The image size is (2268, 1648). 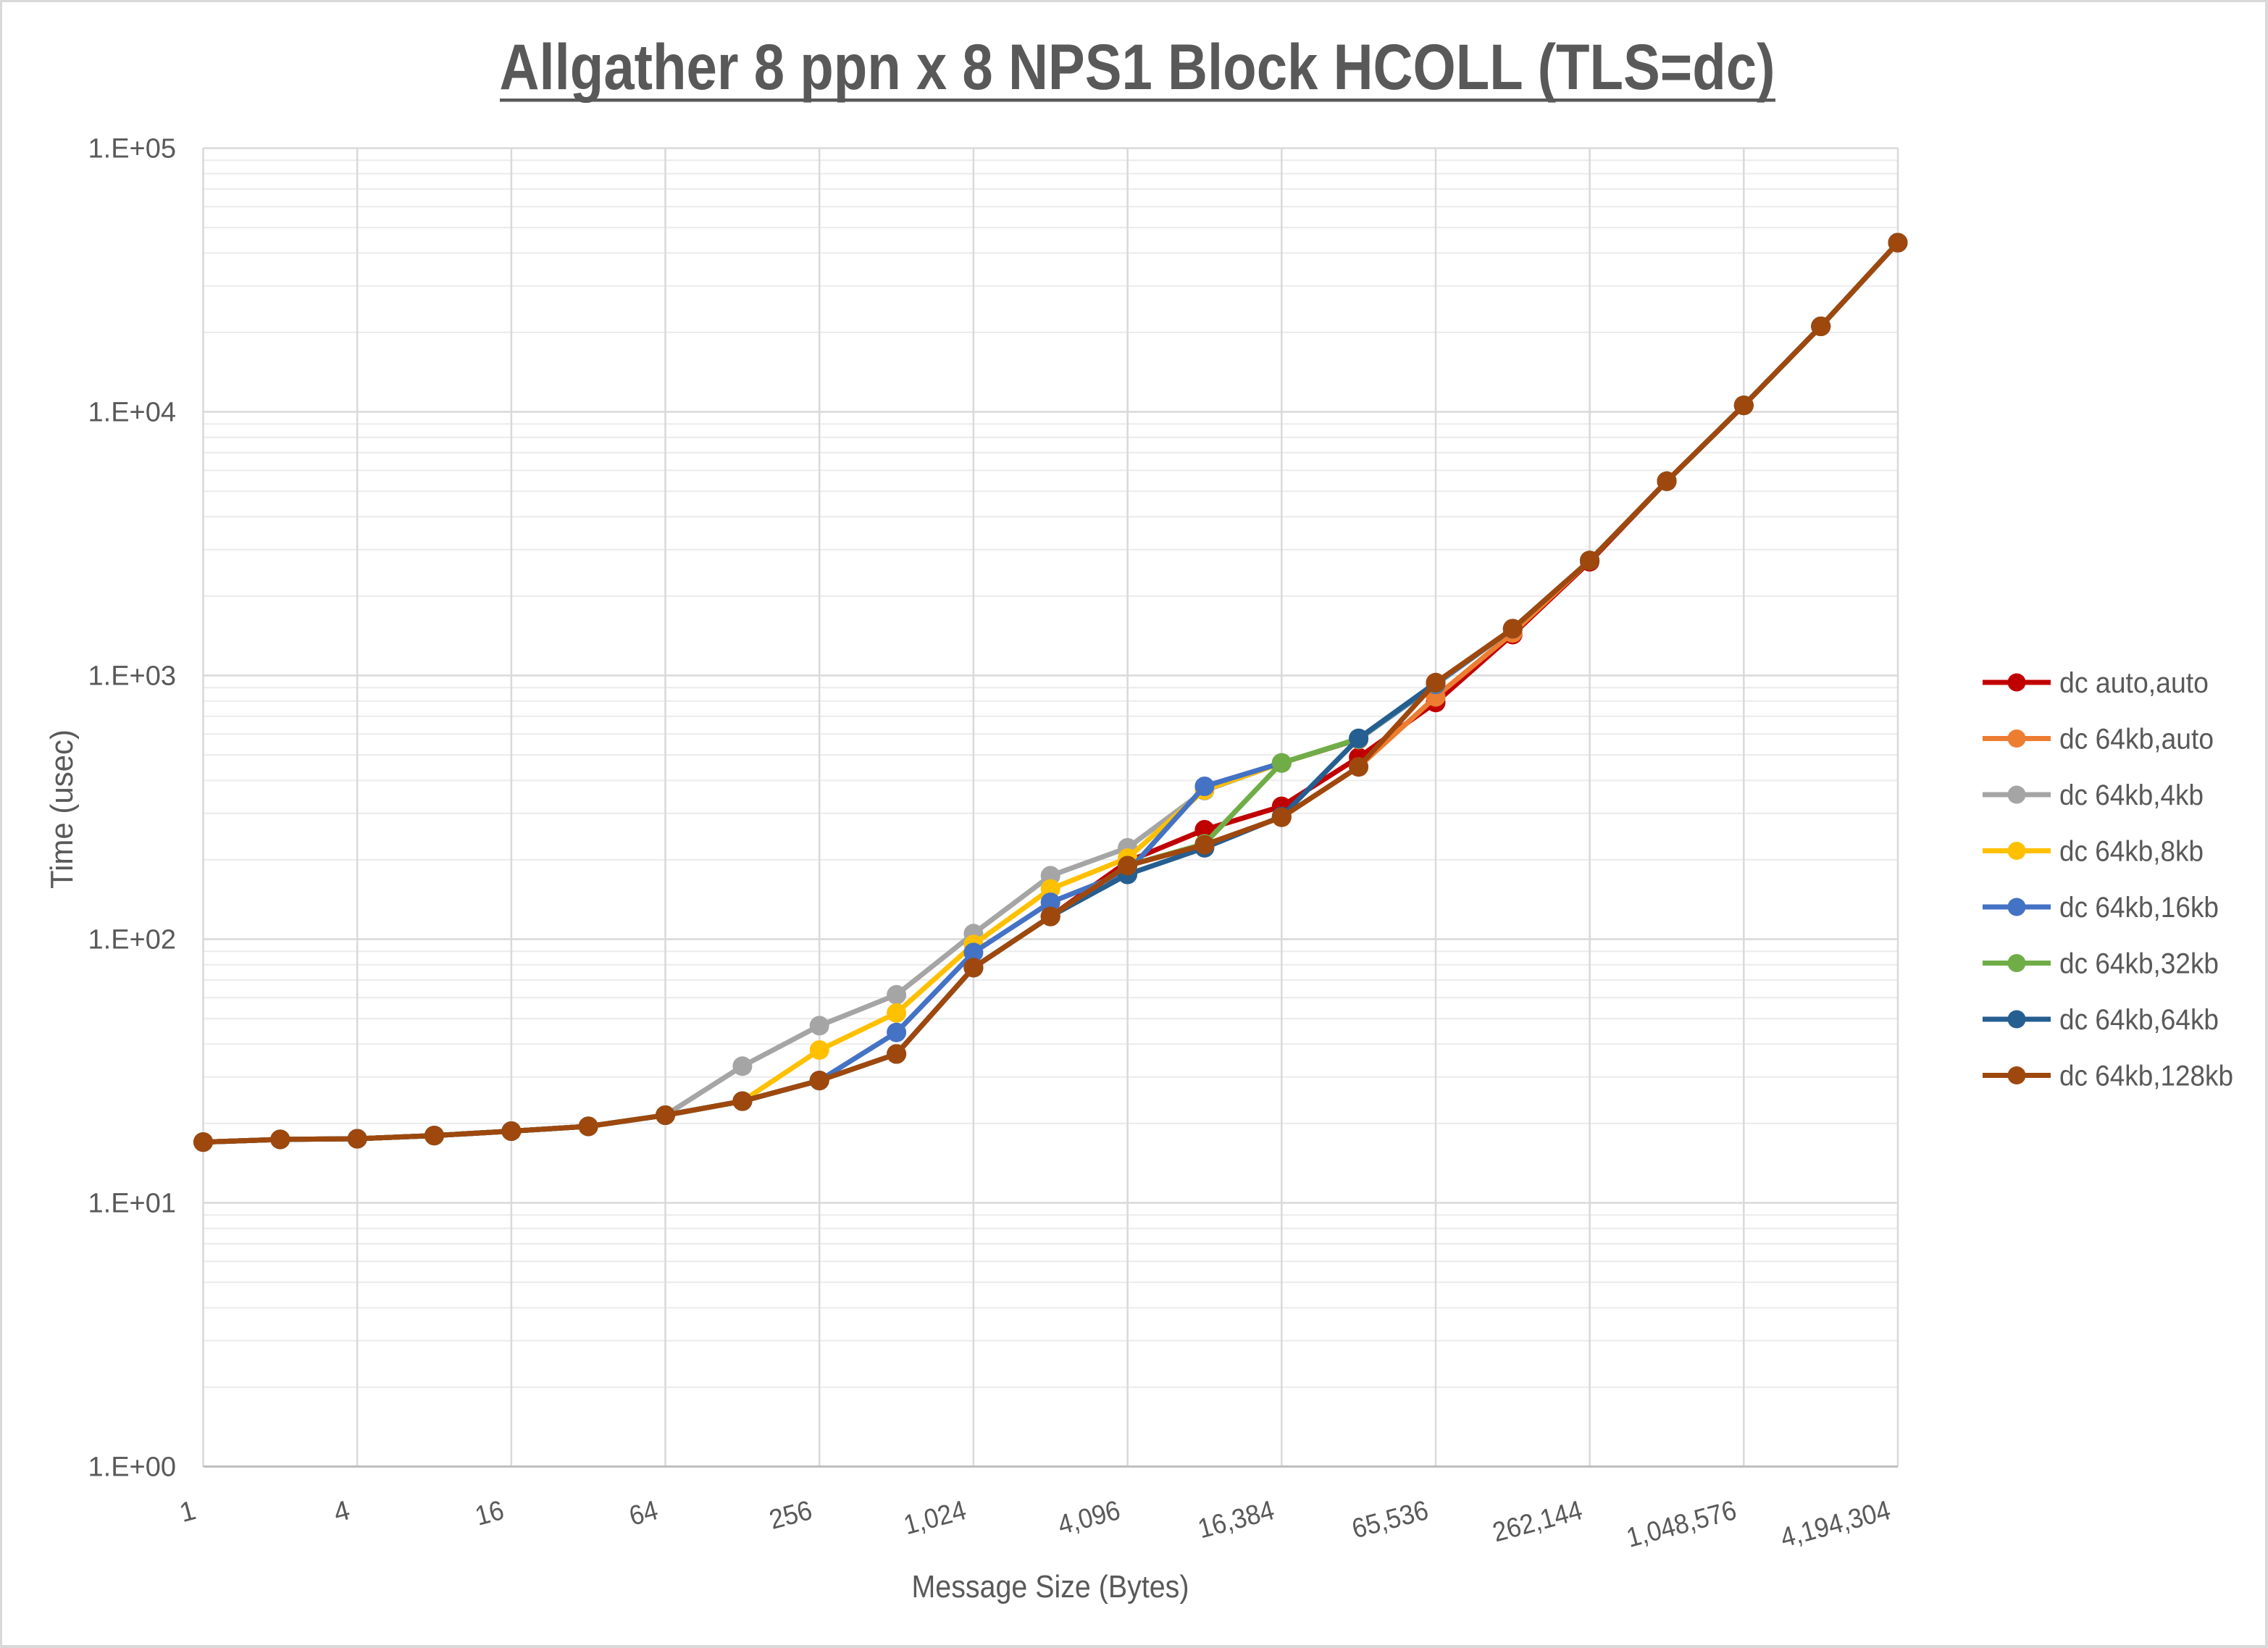 I want to click on svg-text: 1.E+02, so click(x=133, y=940).